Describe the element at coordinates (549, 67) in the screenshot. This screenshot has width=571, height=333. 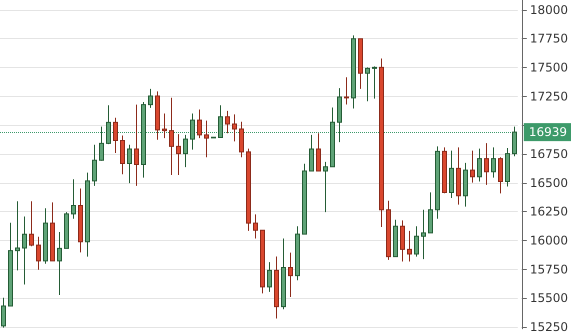
I see `y-tick-label: 17500` at that location.